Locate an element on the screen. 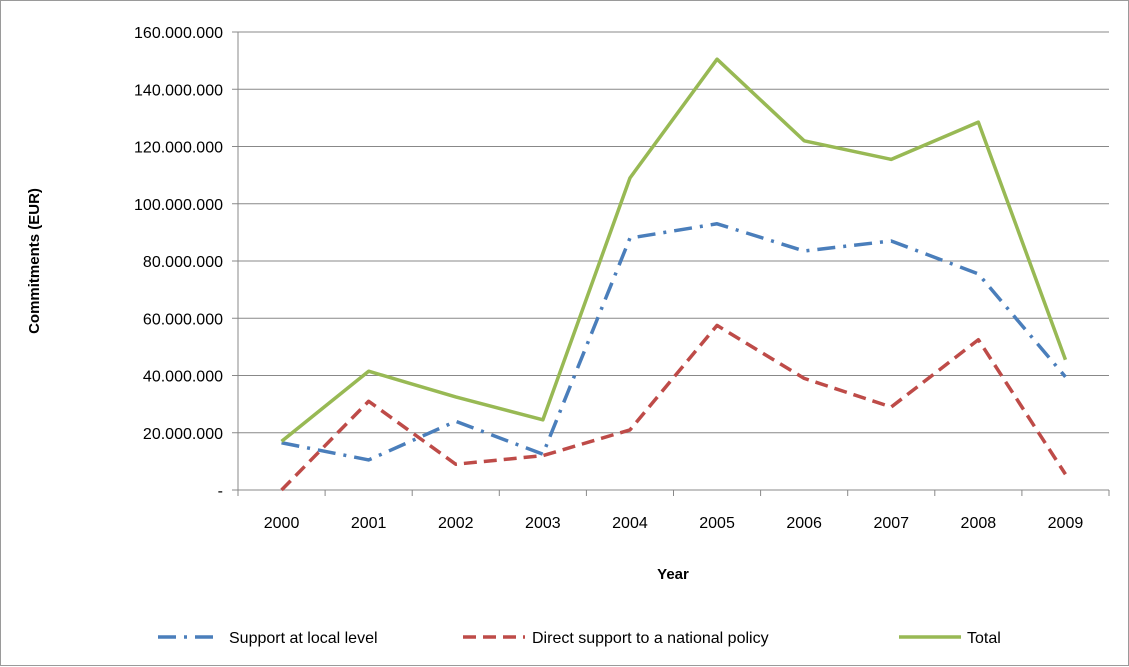 This screenshot has width=1129, height=667. x-tick-label: 2002 is located at coordinates (456, 523).